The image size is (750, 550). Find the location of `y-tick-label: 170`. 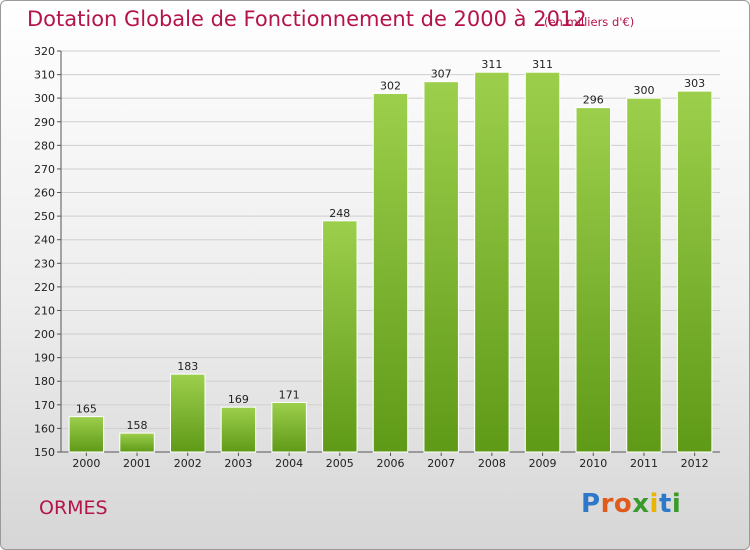

y-tick-label: 170 is located at coordinates (44, 405).